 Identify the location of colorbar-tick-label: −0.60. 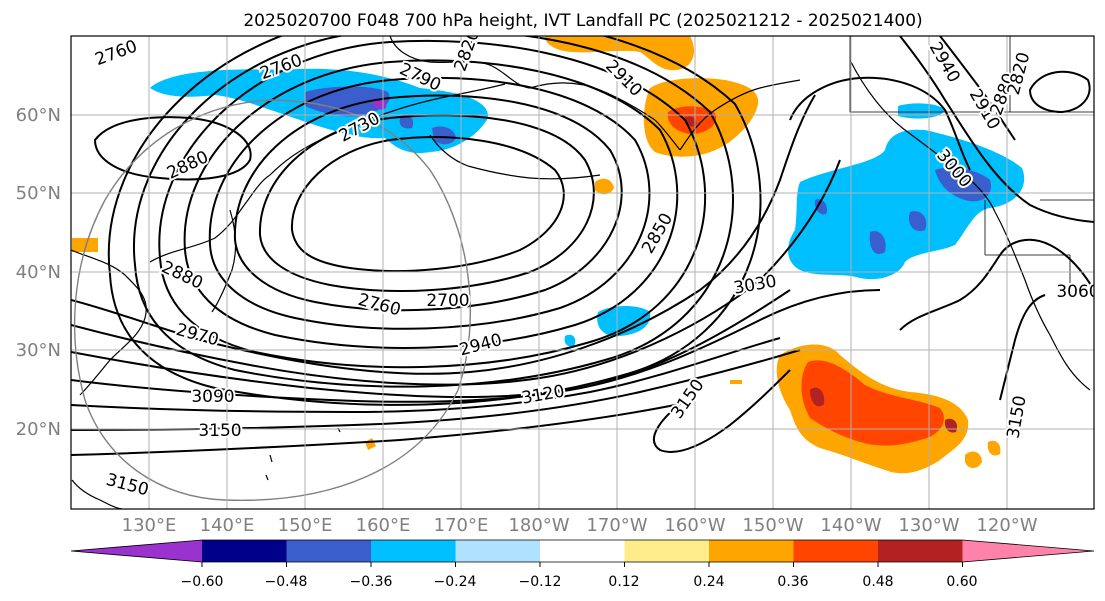
(202, 582).